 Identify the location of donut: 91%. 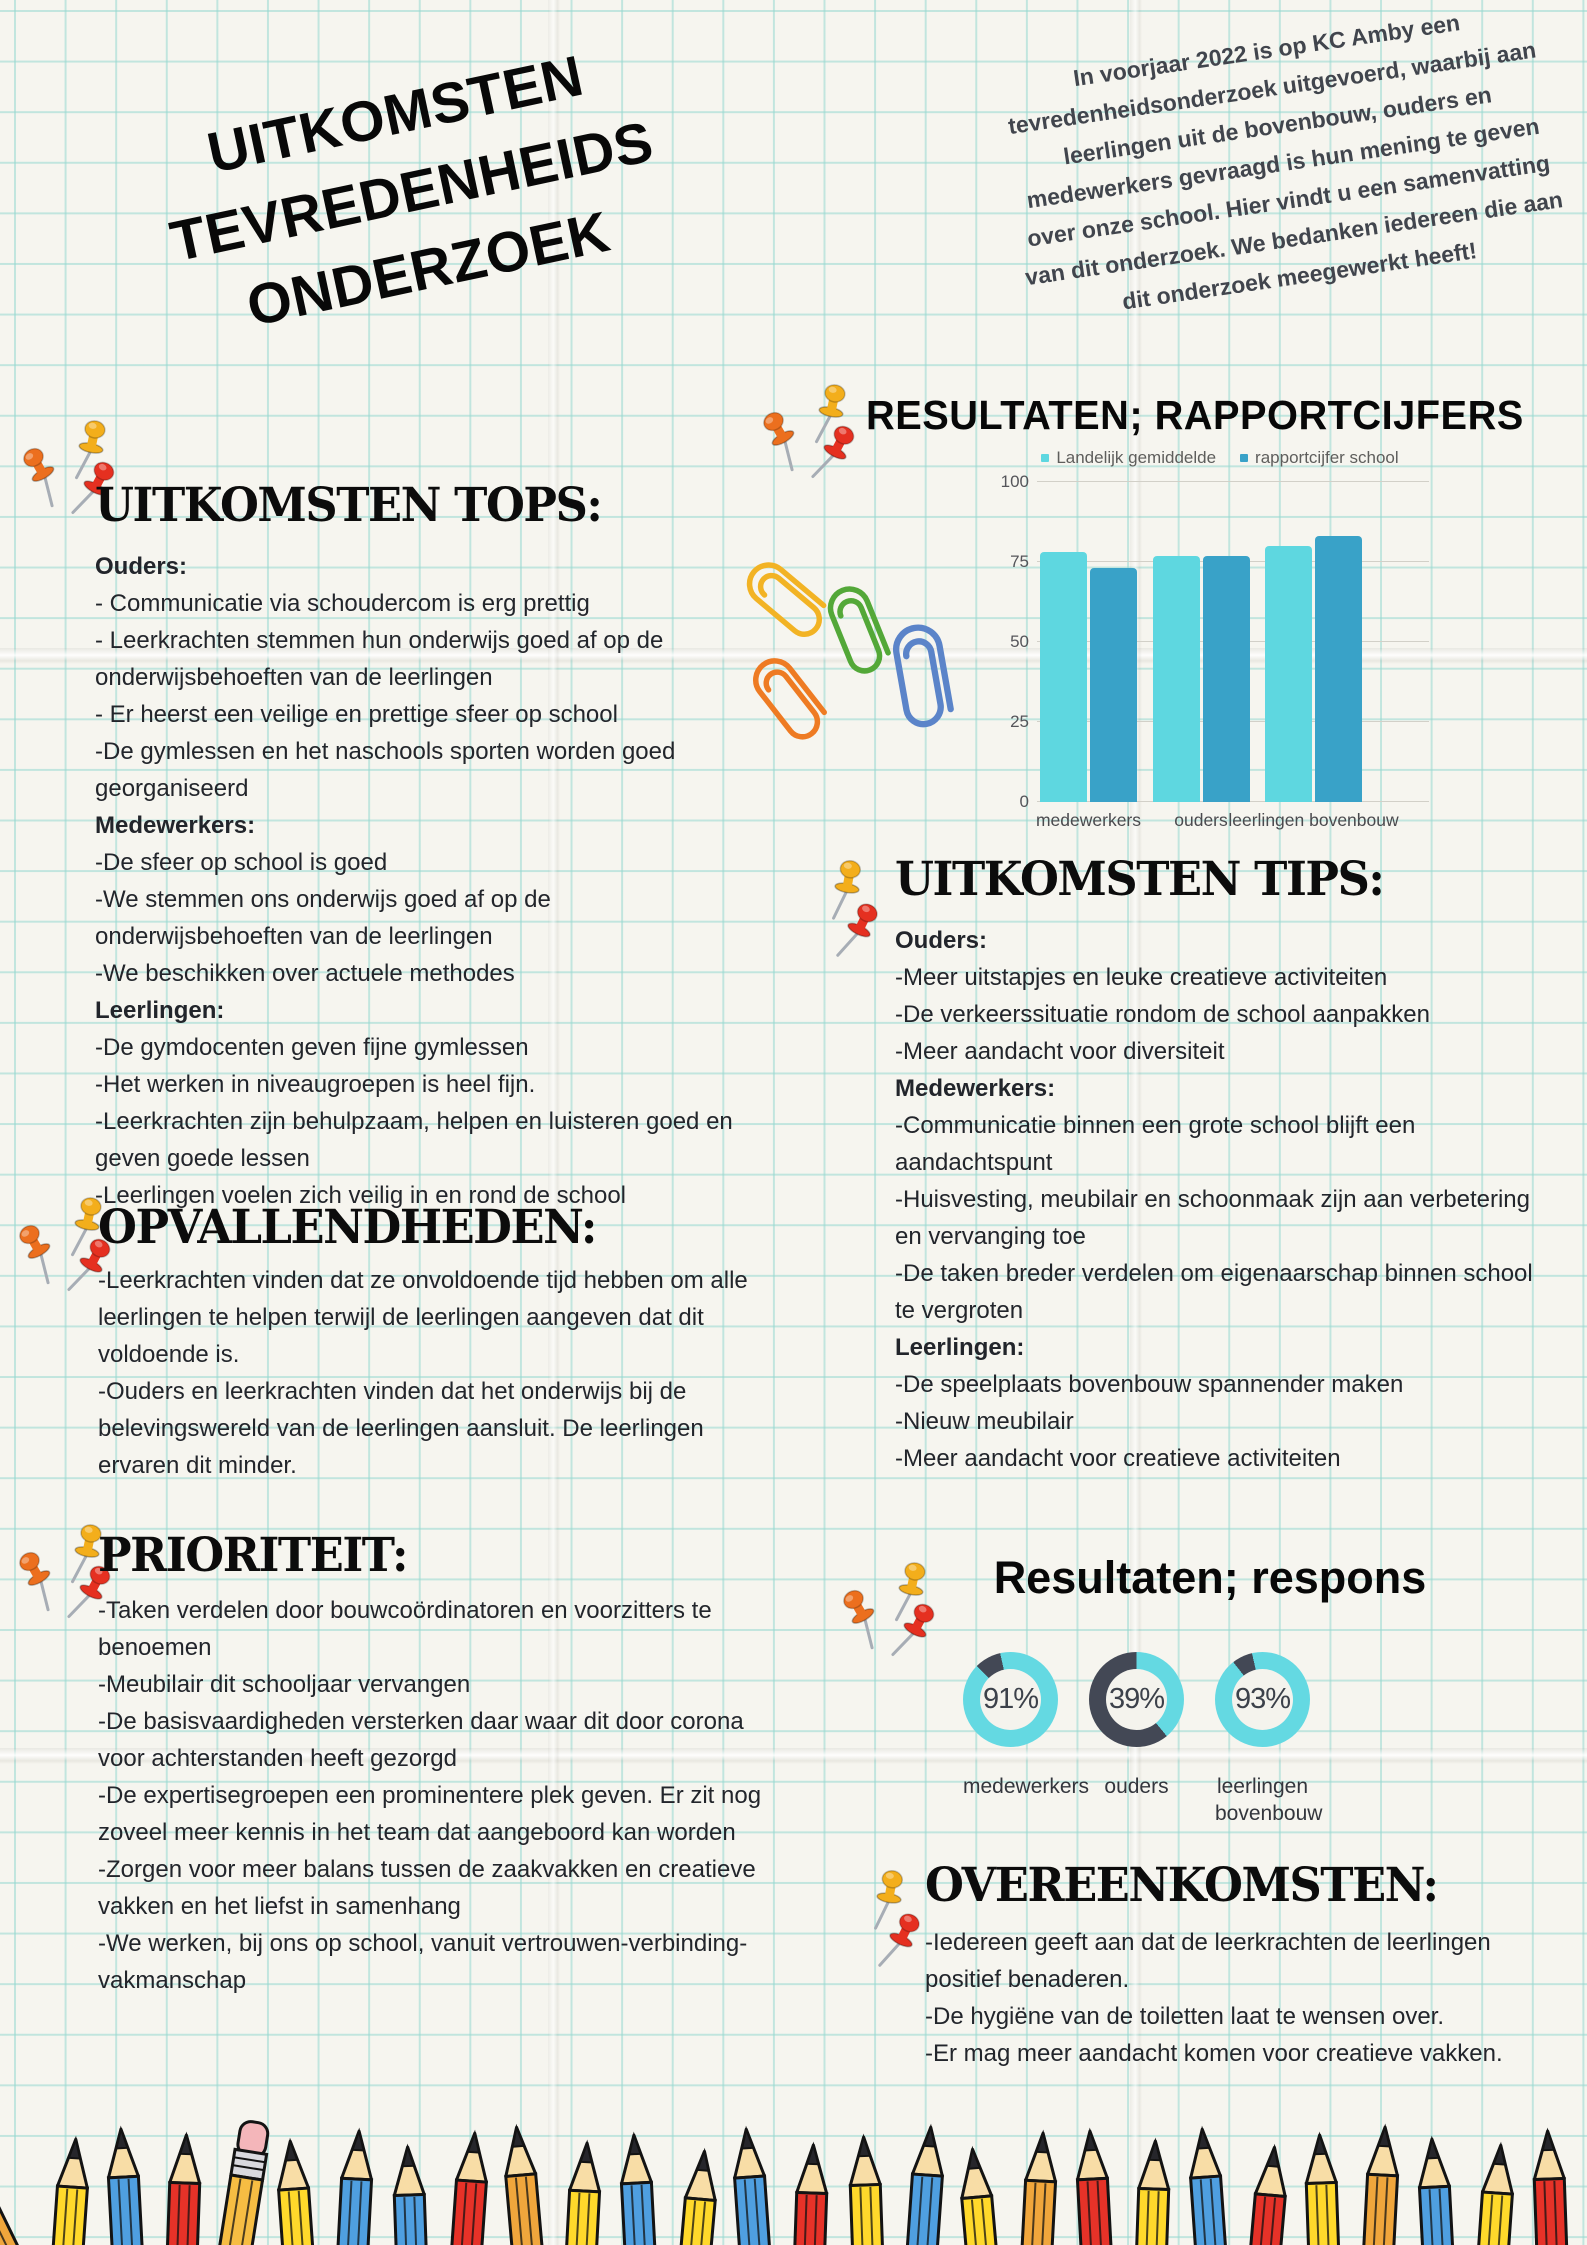
(1010, 1699).